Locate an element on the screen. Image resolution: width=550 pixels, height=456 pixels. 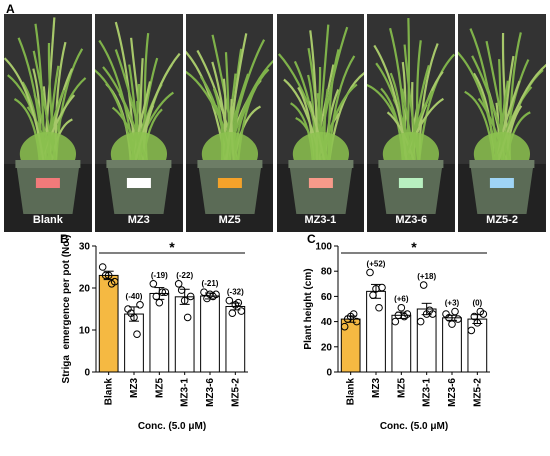
percent-change-label: (-22) is located at coordinates (184, 275).